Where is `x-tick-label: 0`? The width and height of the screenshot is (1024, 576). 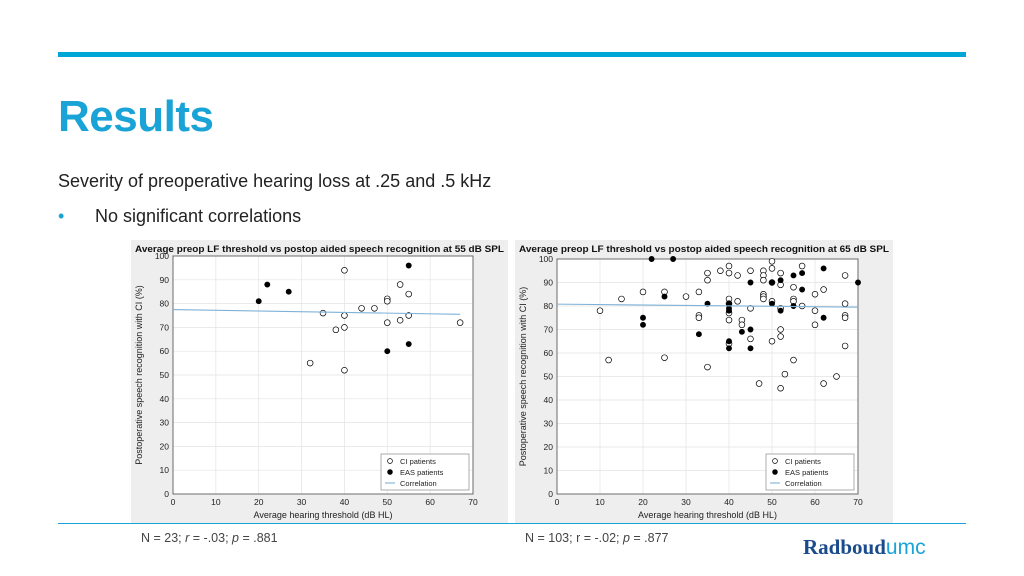 x-tick-label: 0 is located at coordinates (557, 502).